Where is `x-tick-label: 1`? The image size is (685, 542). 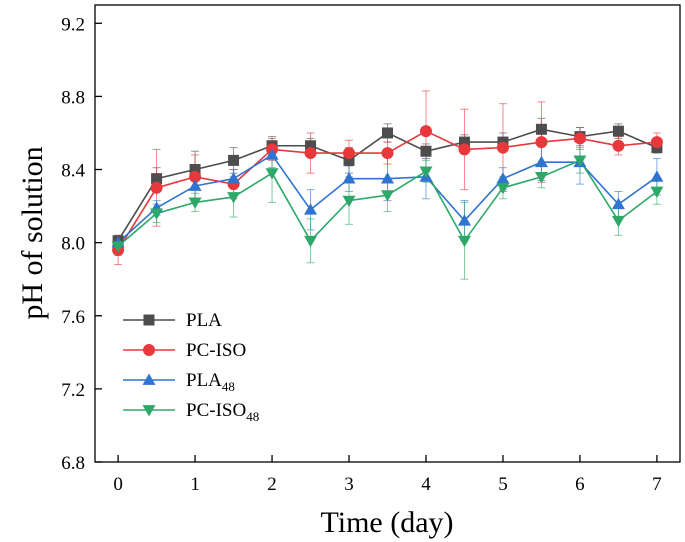
x-tick-label: 1 is located at coordinates (195, 484).